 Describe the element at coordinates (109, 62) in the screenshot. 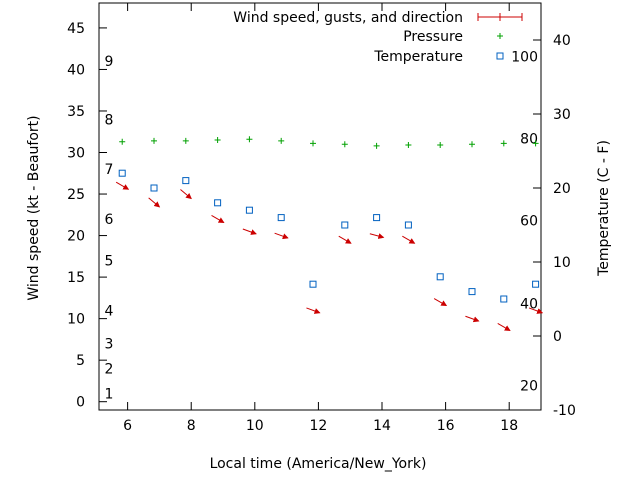

I see `beaufort-label: 9` at that location.